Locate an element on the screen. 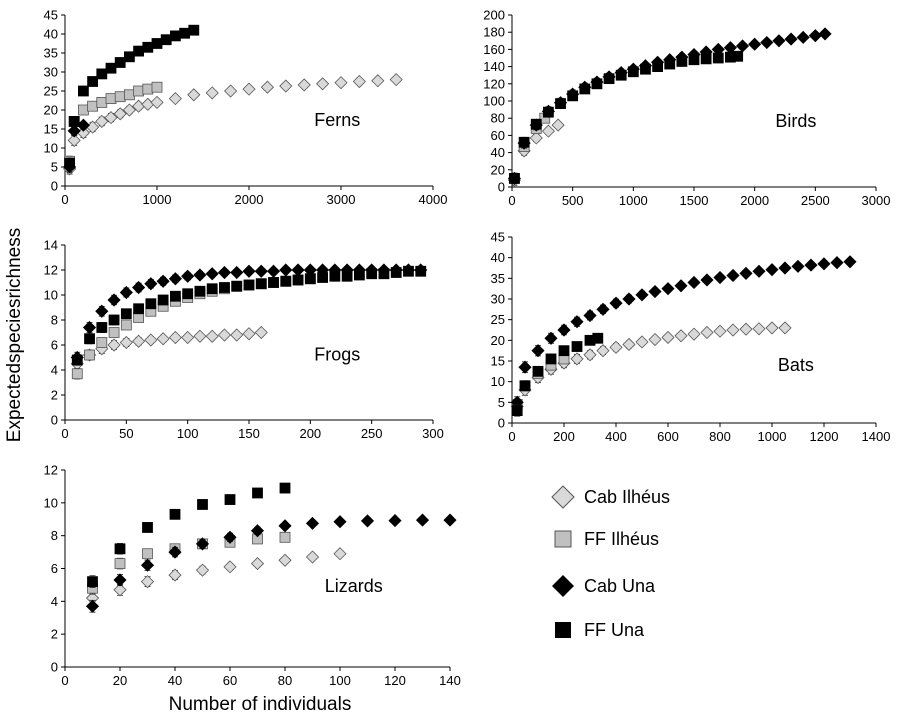 Image resolution: width=918 pixels, height=719 pixels. legend-label-cab-una: Cab Una is located at coordinates (620, 586).